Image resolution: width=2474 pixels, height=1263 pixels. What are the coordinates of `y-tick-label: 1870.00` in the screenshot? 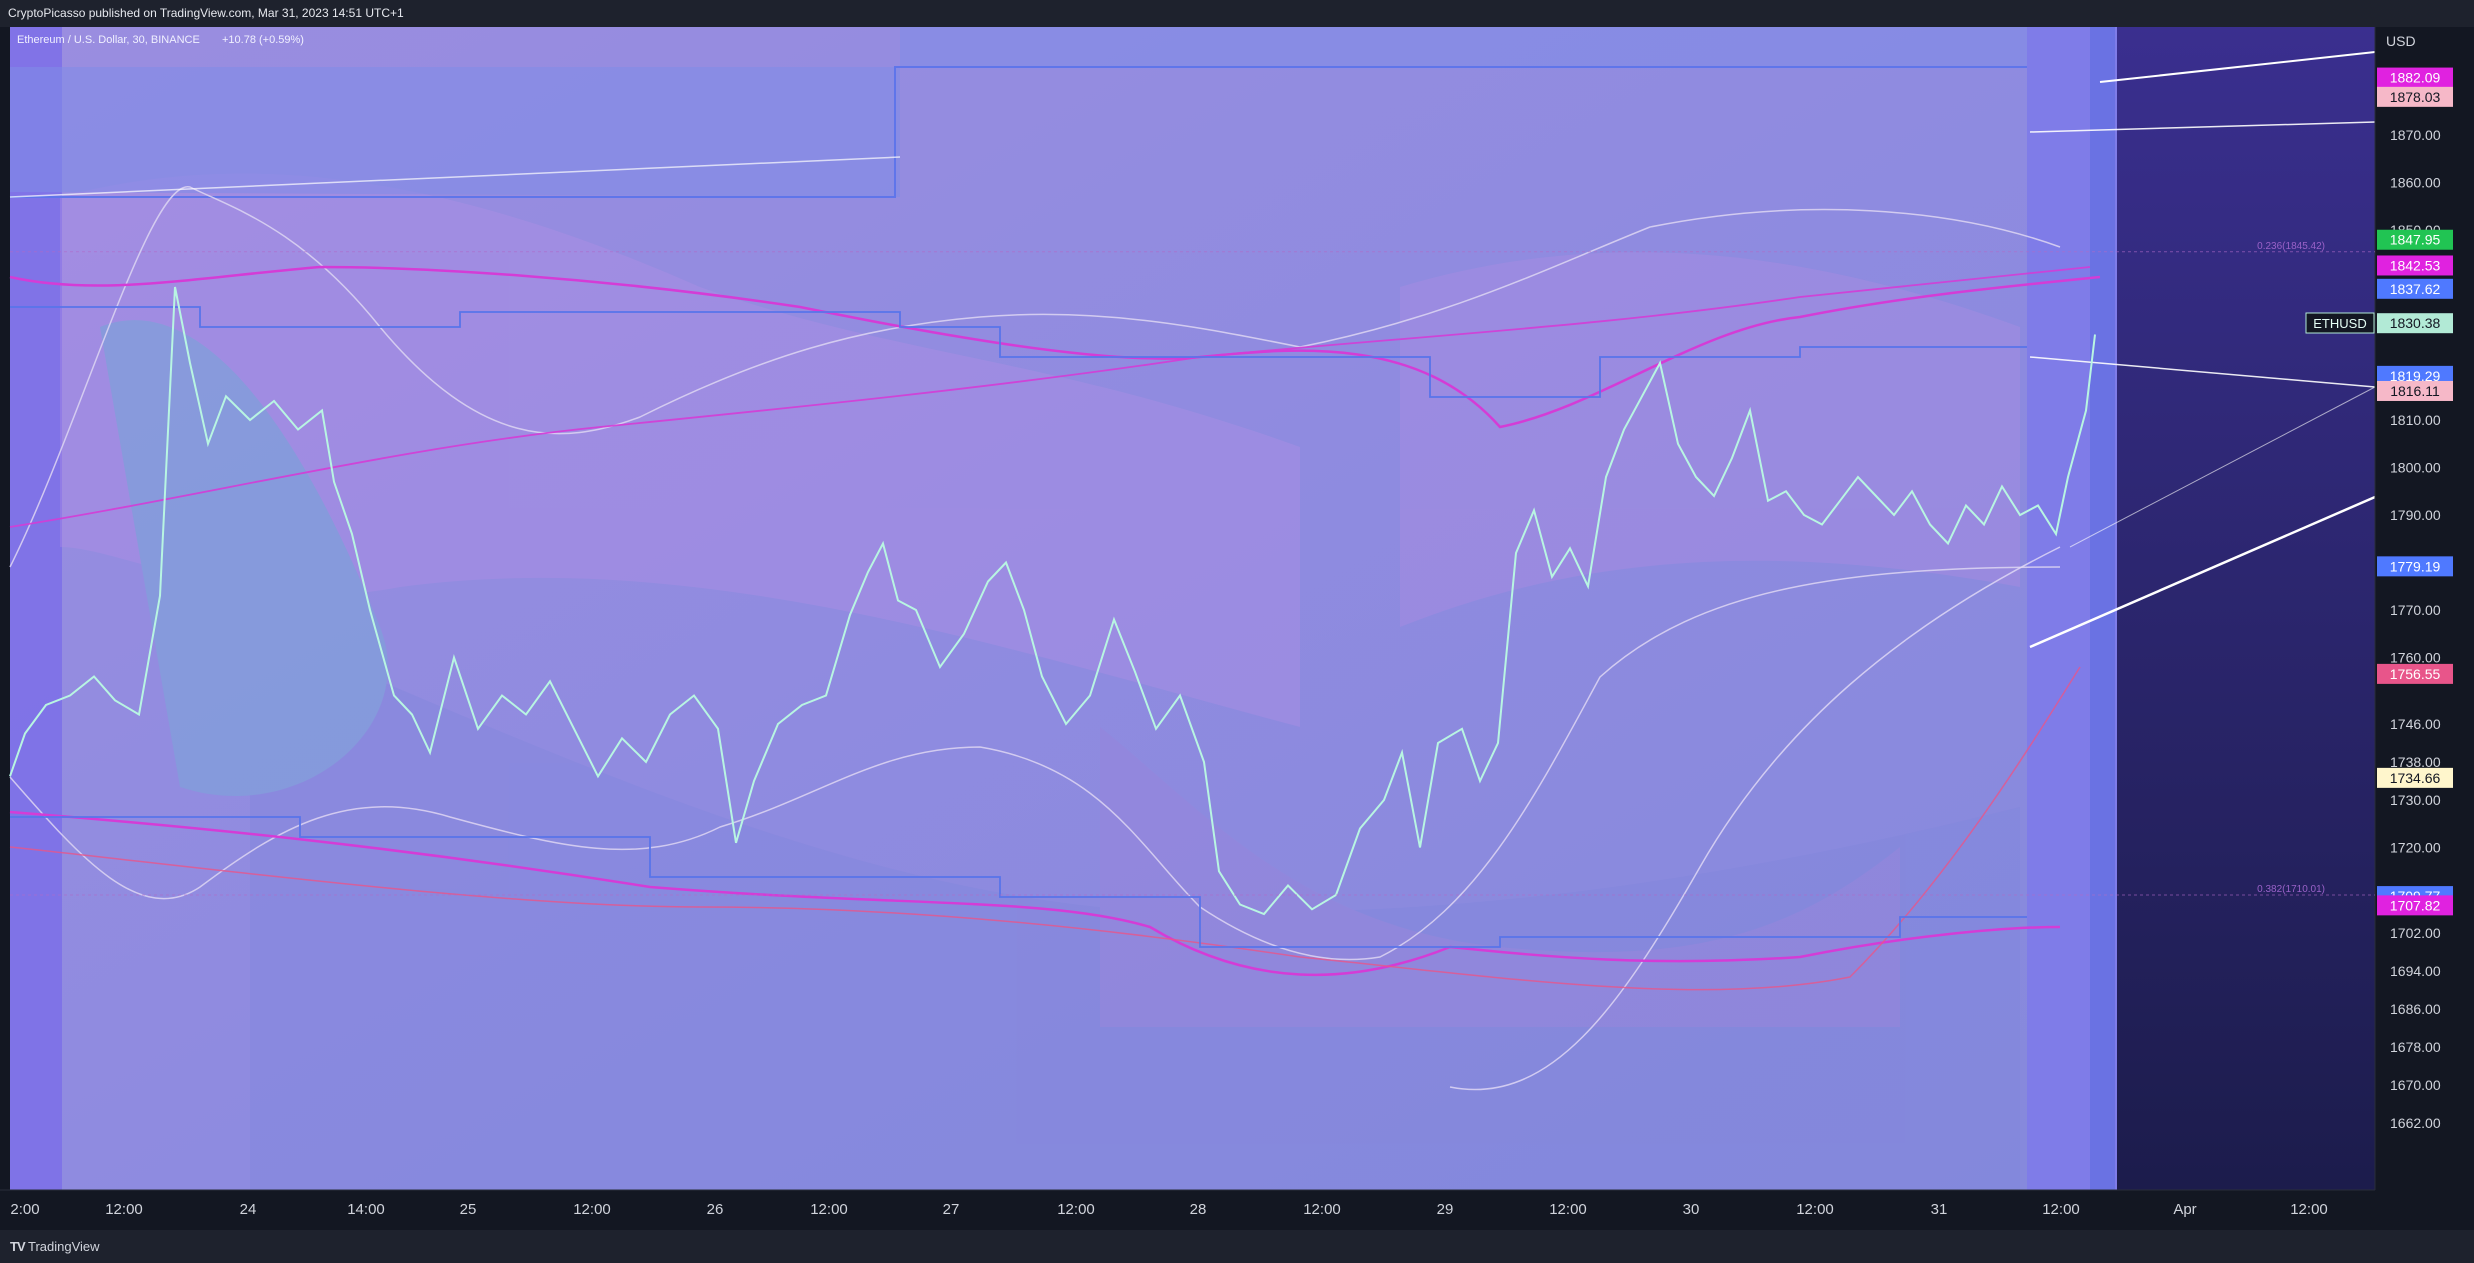 It's located at (2415, 135).